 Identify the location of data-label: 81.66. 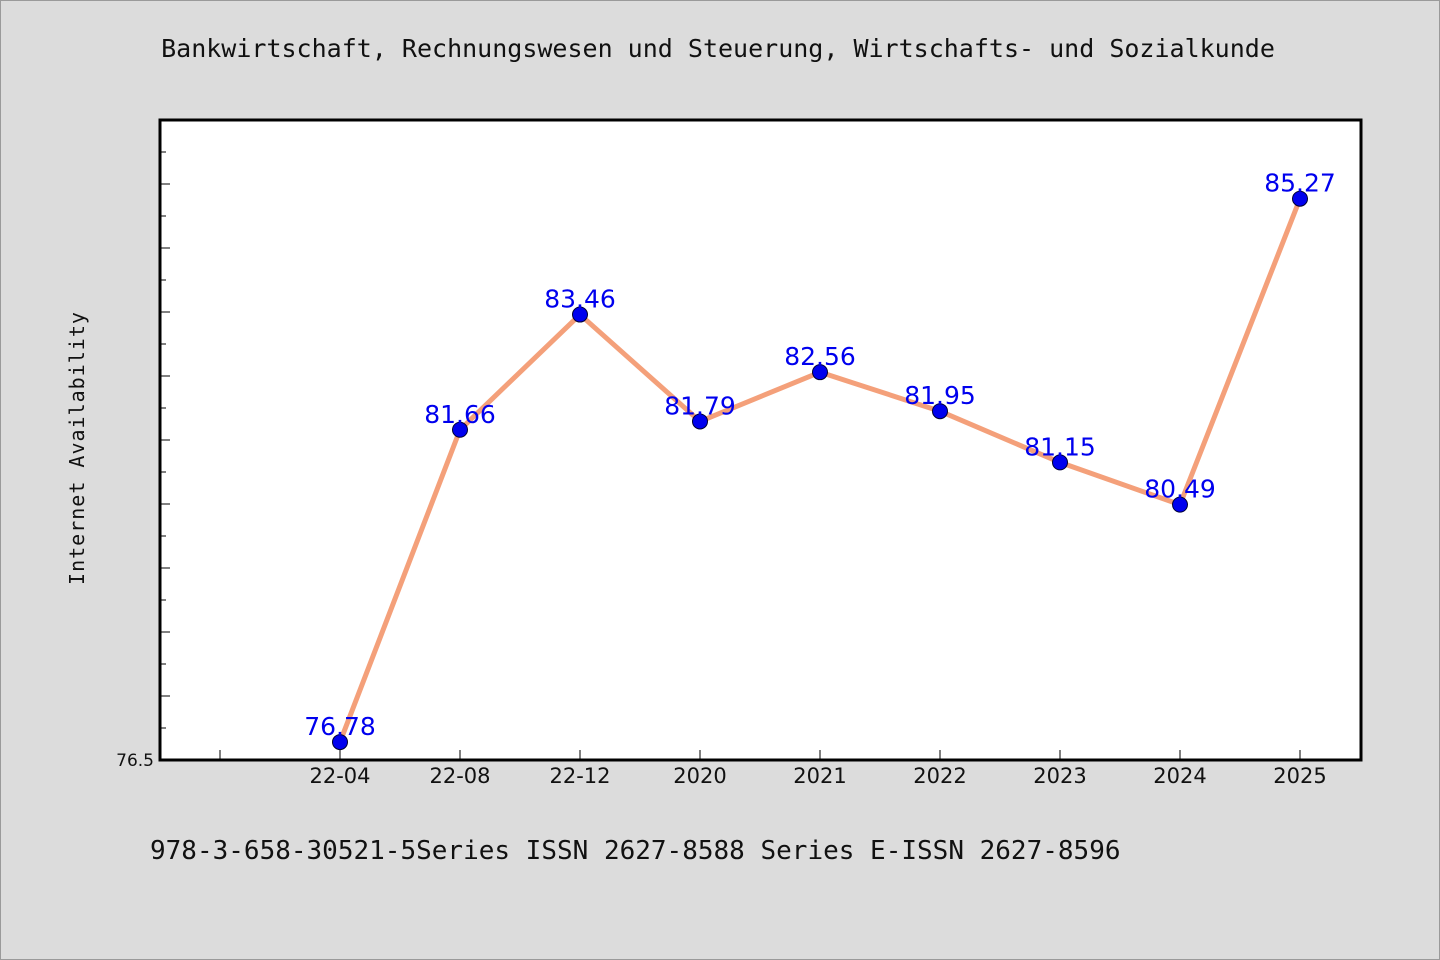
(460, 414).